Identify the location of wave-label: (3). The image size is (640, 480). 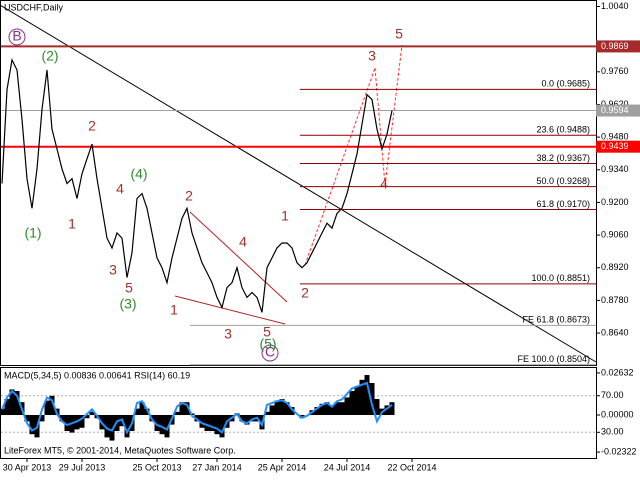
(127, 304).